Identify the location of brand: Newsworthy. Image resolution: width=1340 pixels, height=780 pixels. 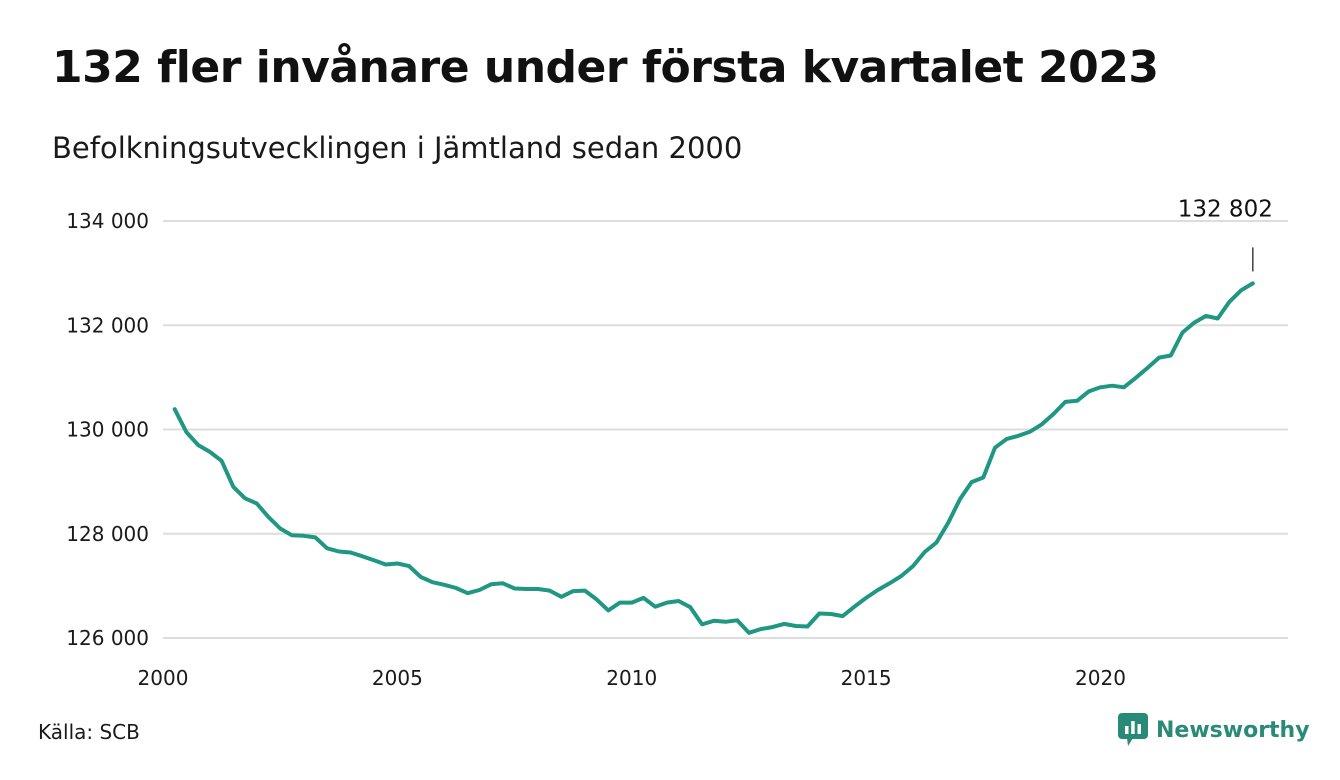
(1214, 730).